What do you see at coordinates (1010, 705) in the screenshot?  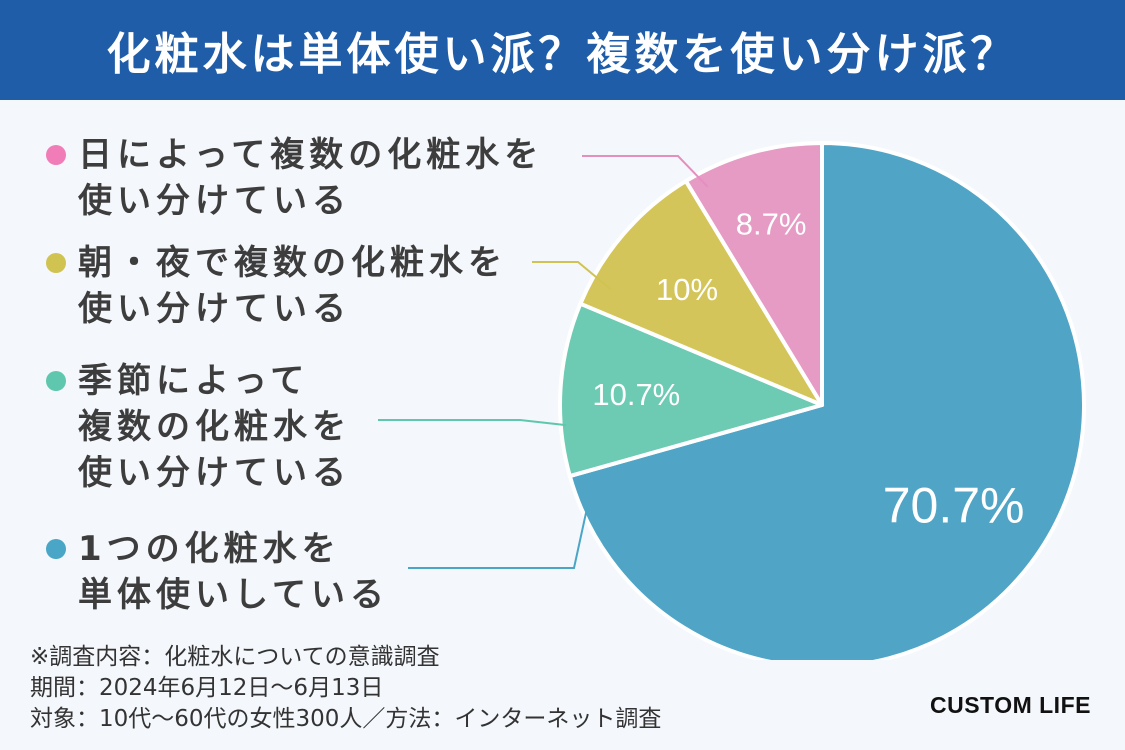 I see `custom-life-logo: CUSTOM LIFE` at bounding box center [1010, 705].